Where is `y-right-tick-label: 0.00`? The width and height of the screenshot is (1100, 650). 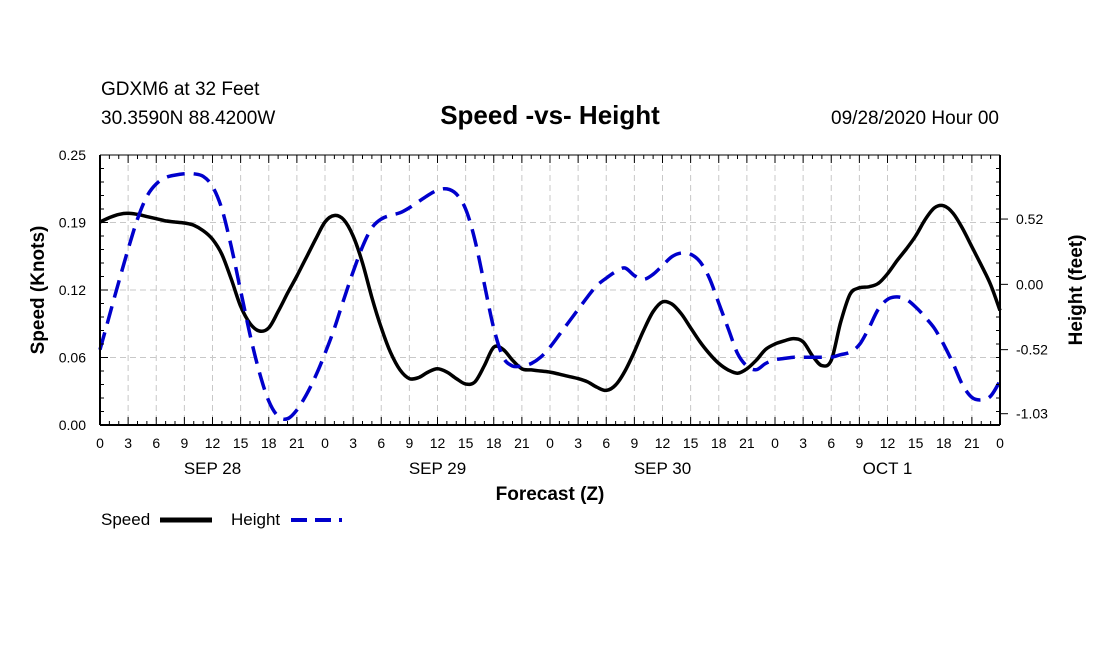 y-right-tick-label: 0.00 is located at coordinates (1029, 284).